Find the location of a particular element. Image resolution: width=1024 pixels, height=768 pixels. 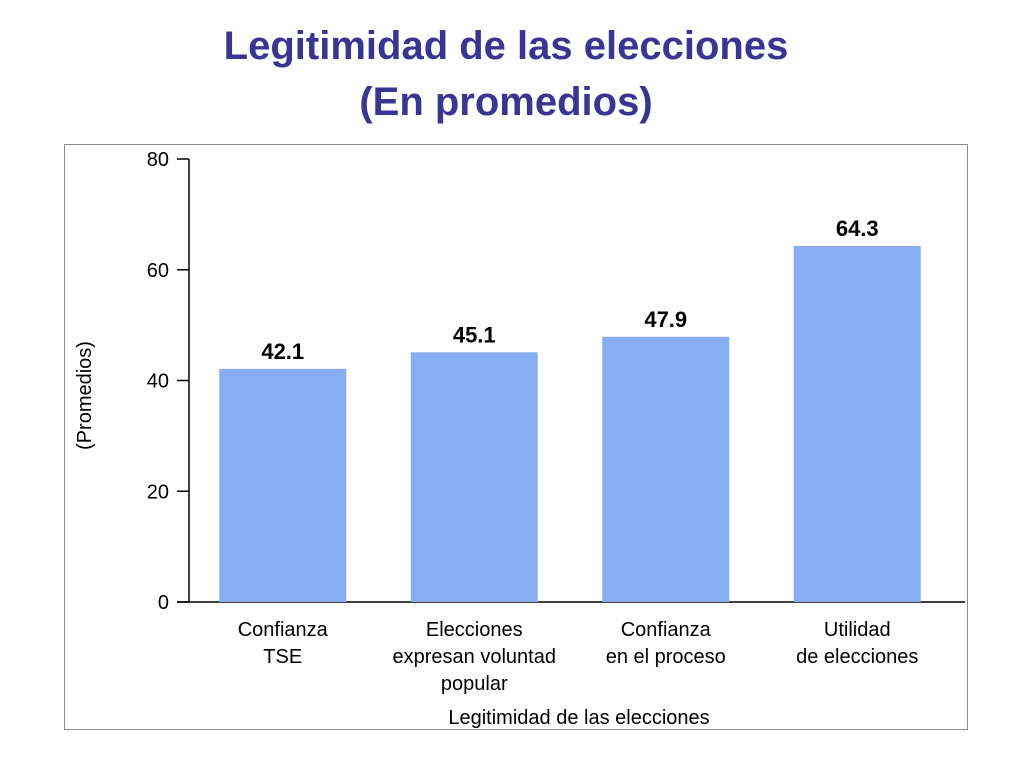

bar-value-label: 42.1 is located at coordinates (282, 351).